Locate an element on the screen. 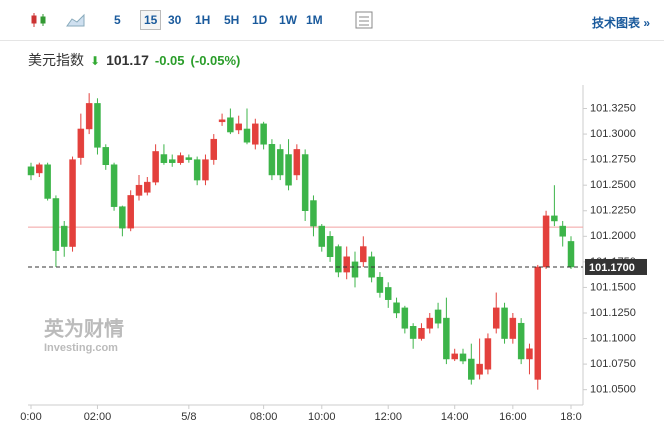  y-tick-label: 101.3250 is located at coordinates (613, 108).